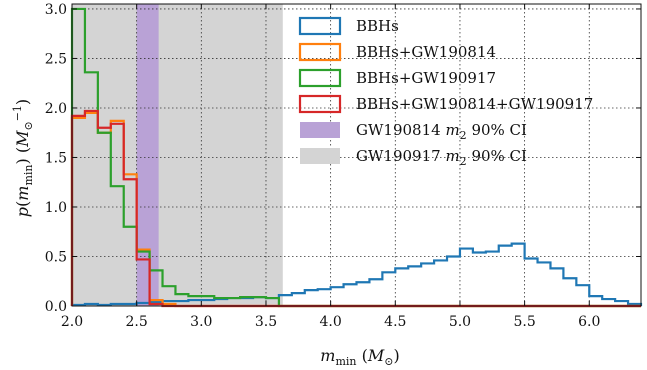  What do you see at coordinates (56, 257) in the screenshot?
I see `y-tick-label: 0.5` at bounding box center [56, 257].